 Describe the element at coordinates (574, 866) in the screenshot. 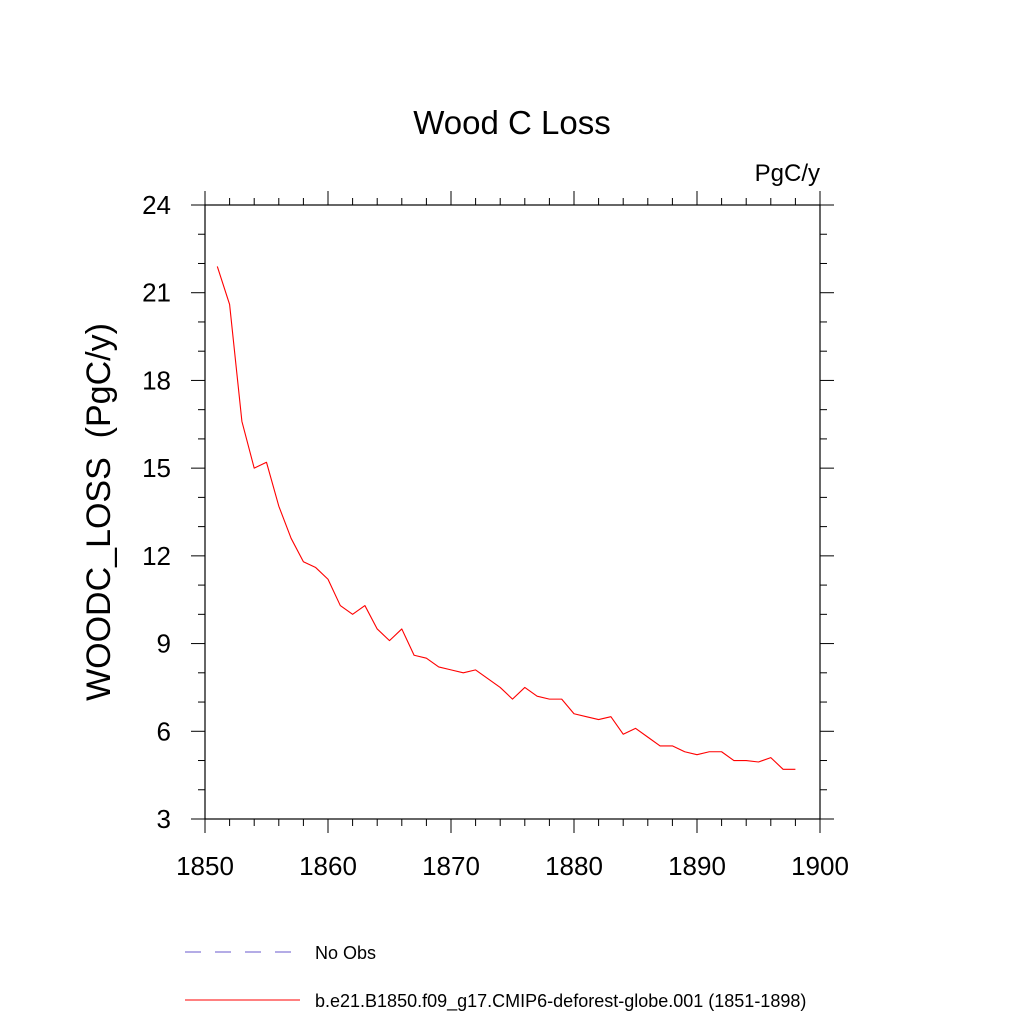

I see `x-tick-label: 1880` at that location.